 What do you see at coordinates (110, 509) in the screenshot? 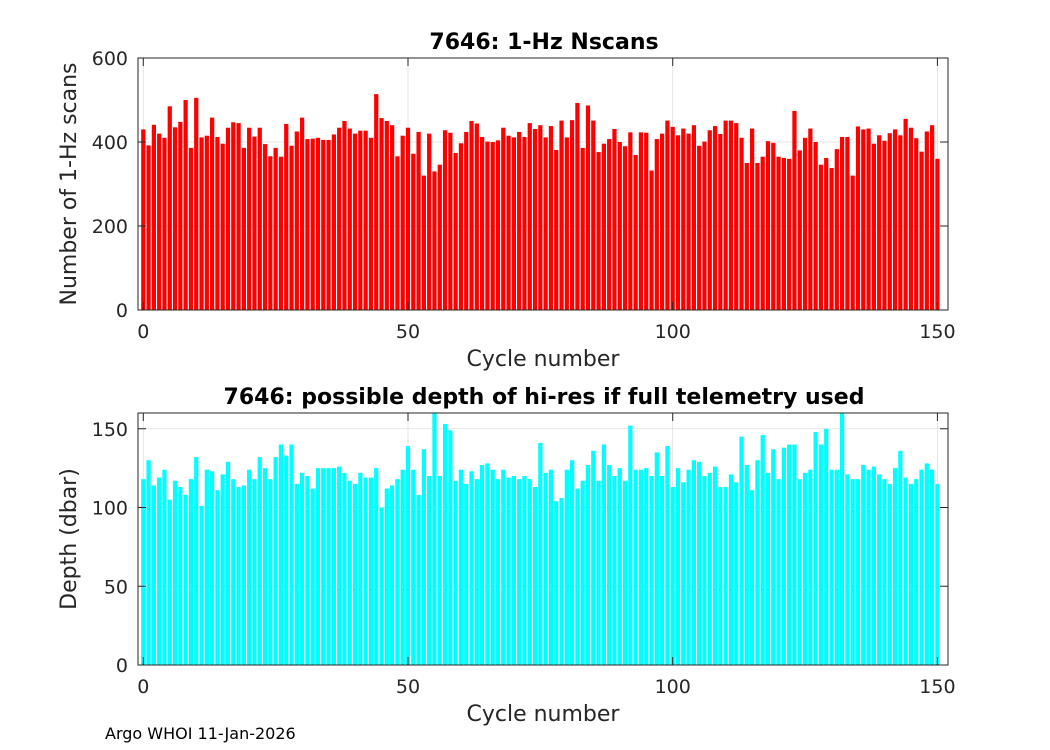
I see `y-tick-label: 100` at bounding box center [110, 509].